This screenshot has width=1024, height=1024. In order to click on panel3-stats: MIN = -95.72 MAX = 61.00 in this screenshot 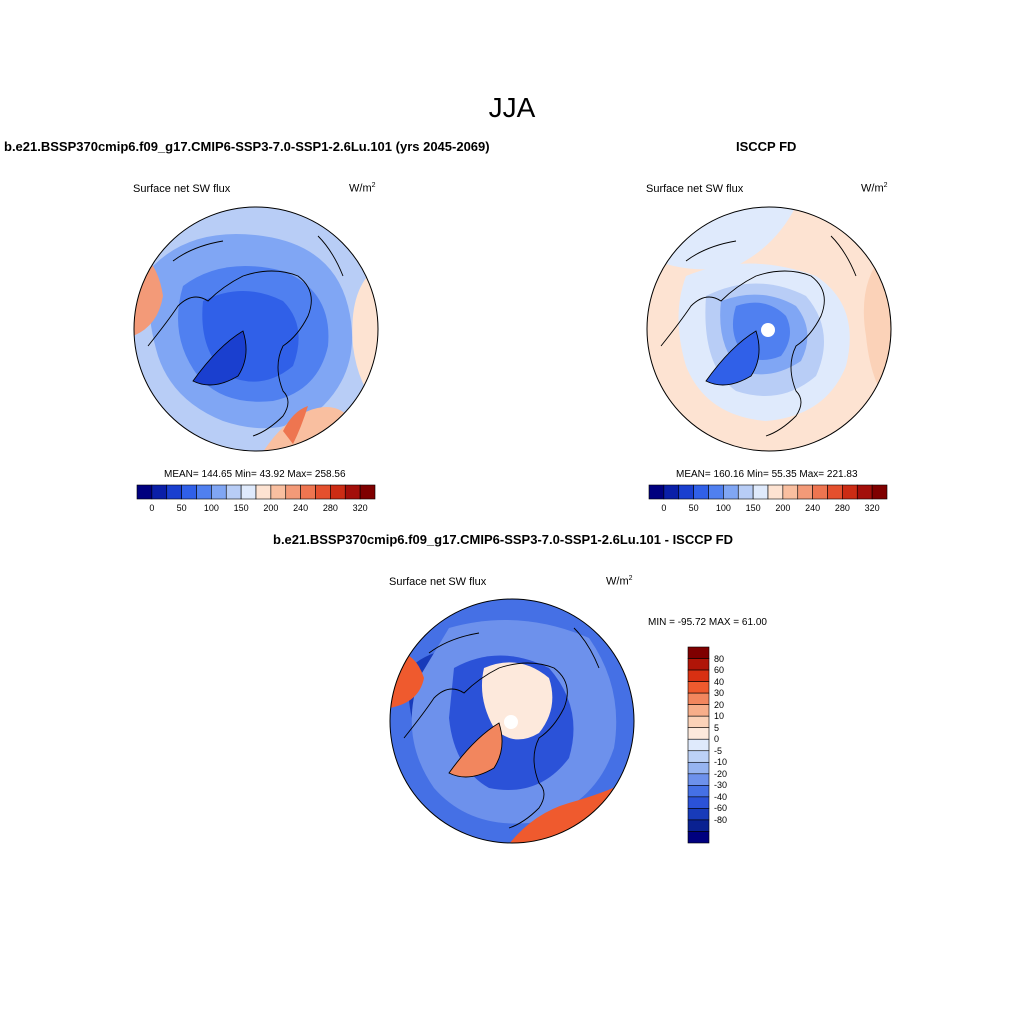, I will do `click(707, 622)`.